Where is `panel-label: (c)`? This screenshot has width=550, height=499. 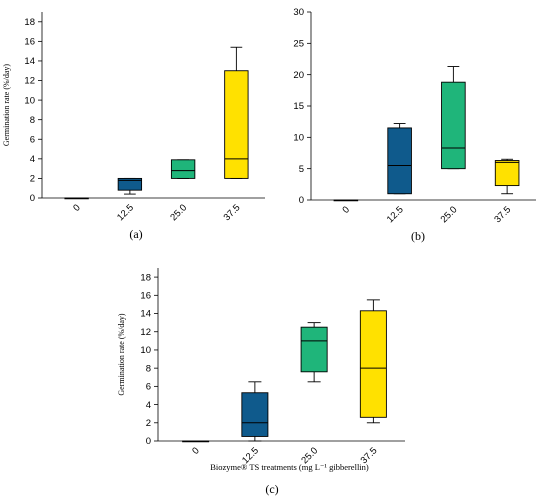
panel-label: (c) is located at coordinates (271, 489).